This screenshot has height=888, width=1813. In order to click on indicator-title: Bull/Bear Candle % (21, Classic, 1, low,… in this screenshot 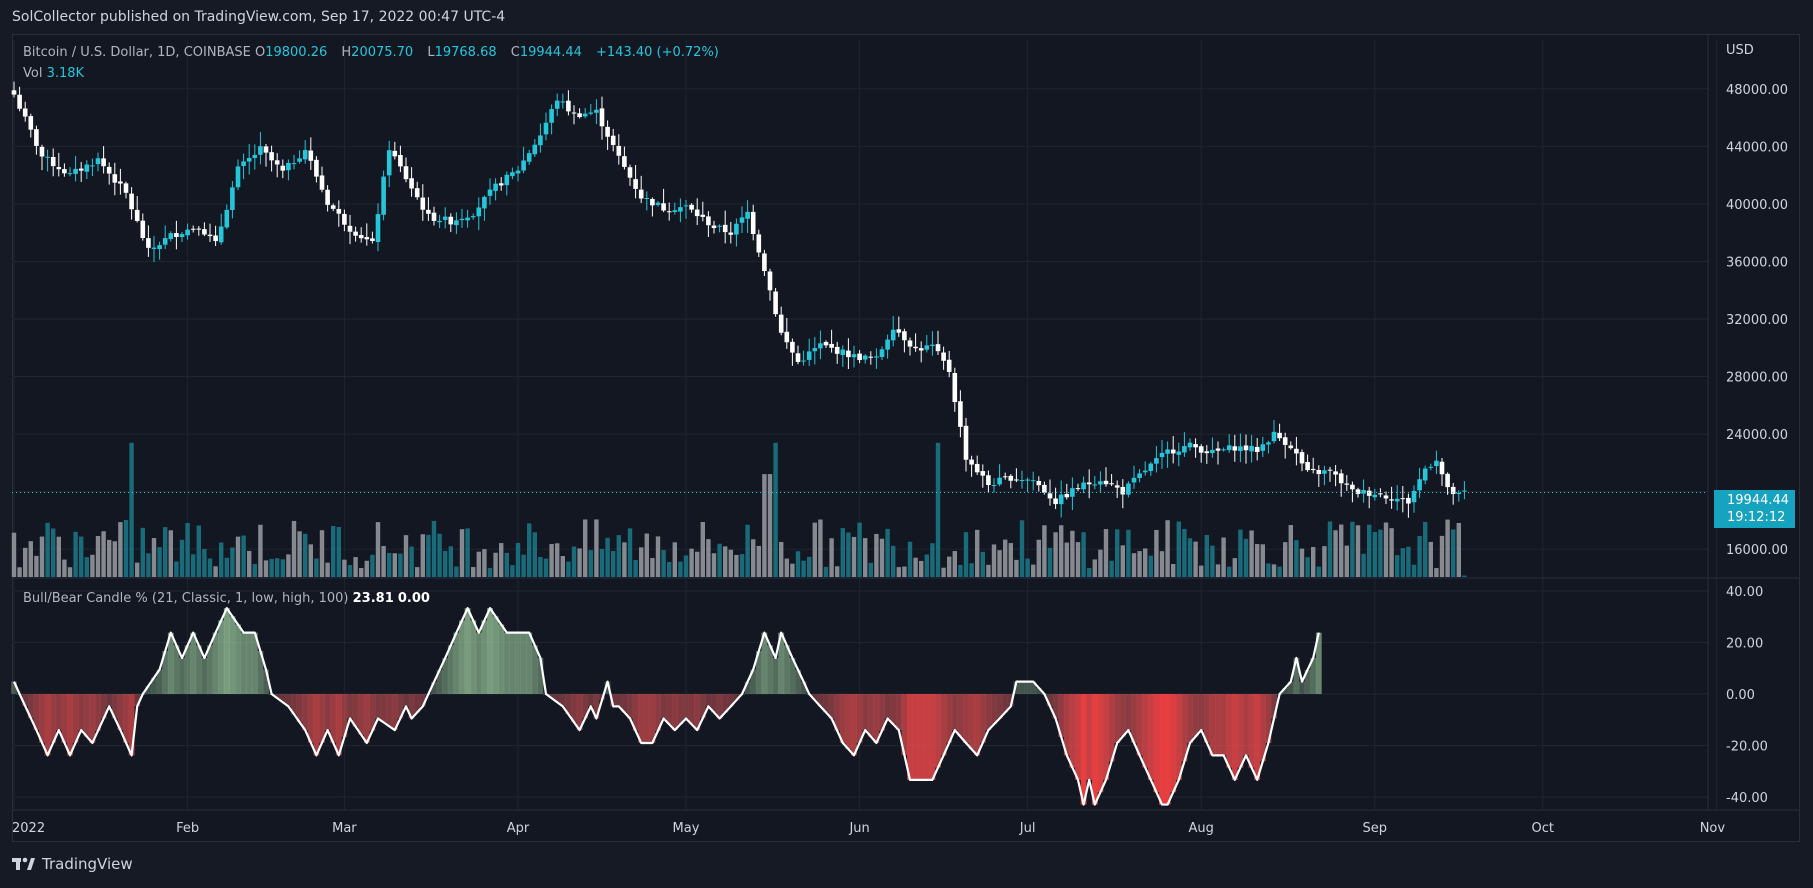, I will do `click(186, 598)`.